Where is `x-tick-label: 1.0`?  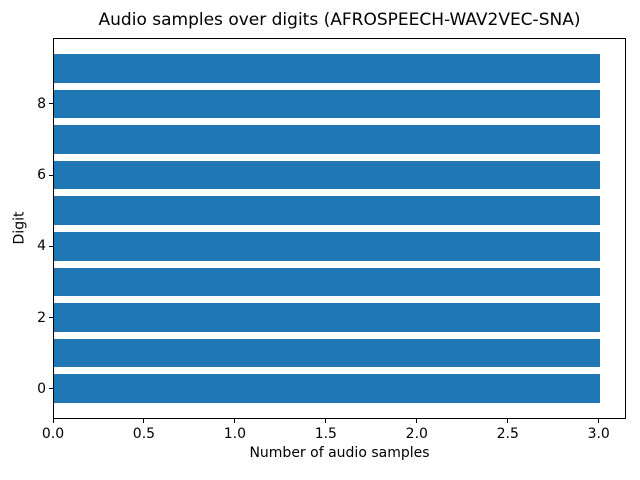 x-tick-label: 1.0 is located at coordinates (235, 434).